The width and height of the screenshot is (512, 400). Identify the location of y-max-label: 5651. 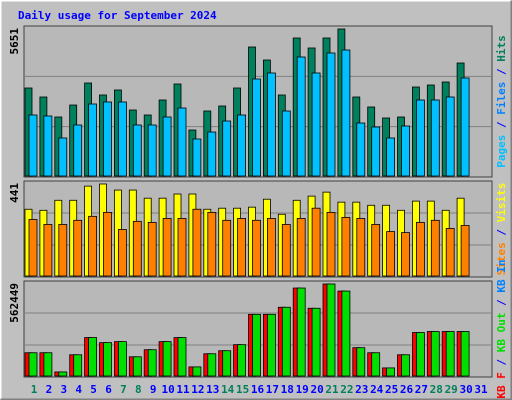
(14, 41).